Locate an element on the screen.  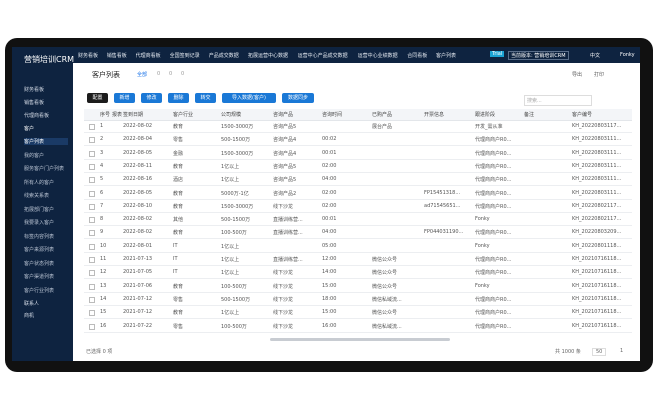
top-nav-item: 运营中心业绩数据 is located at coordinates (377, 56).